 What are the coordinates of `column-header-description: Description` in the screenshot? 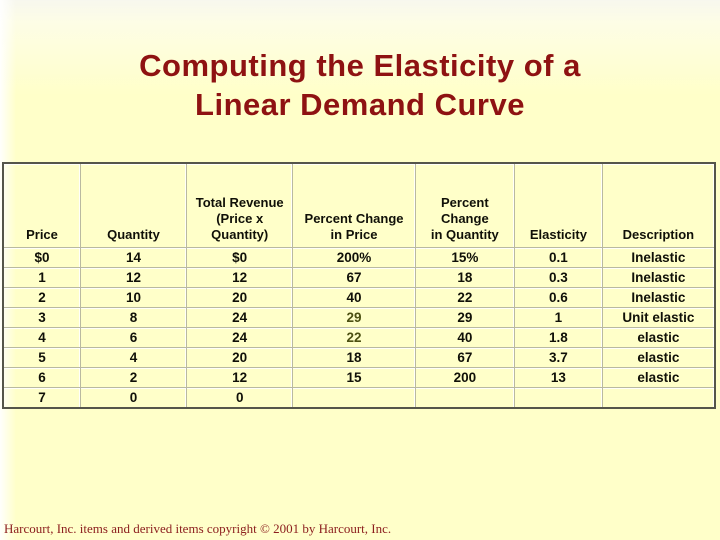 It's located at (658, 206).